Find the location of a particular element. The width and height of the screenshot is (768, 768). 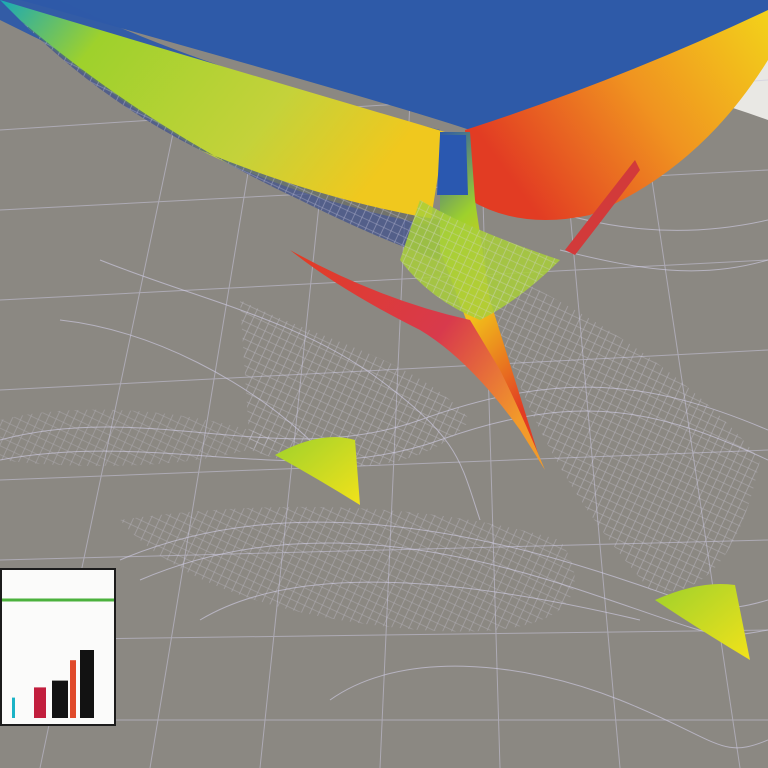

inset-chart-svg is located at coordinates (58, 658).